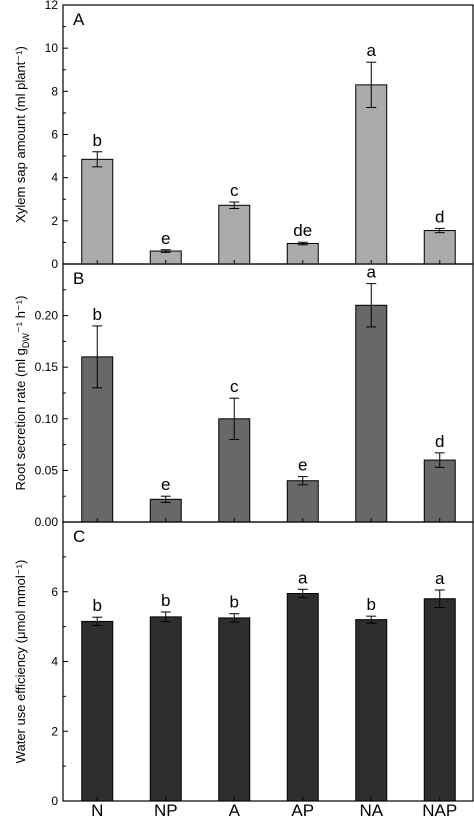 The width and height of the screenshot is (474, 824). Describe the element at coordinates (54, 91) in the screenshot. I see `y-tick-label: 8` at that location.